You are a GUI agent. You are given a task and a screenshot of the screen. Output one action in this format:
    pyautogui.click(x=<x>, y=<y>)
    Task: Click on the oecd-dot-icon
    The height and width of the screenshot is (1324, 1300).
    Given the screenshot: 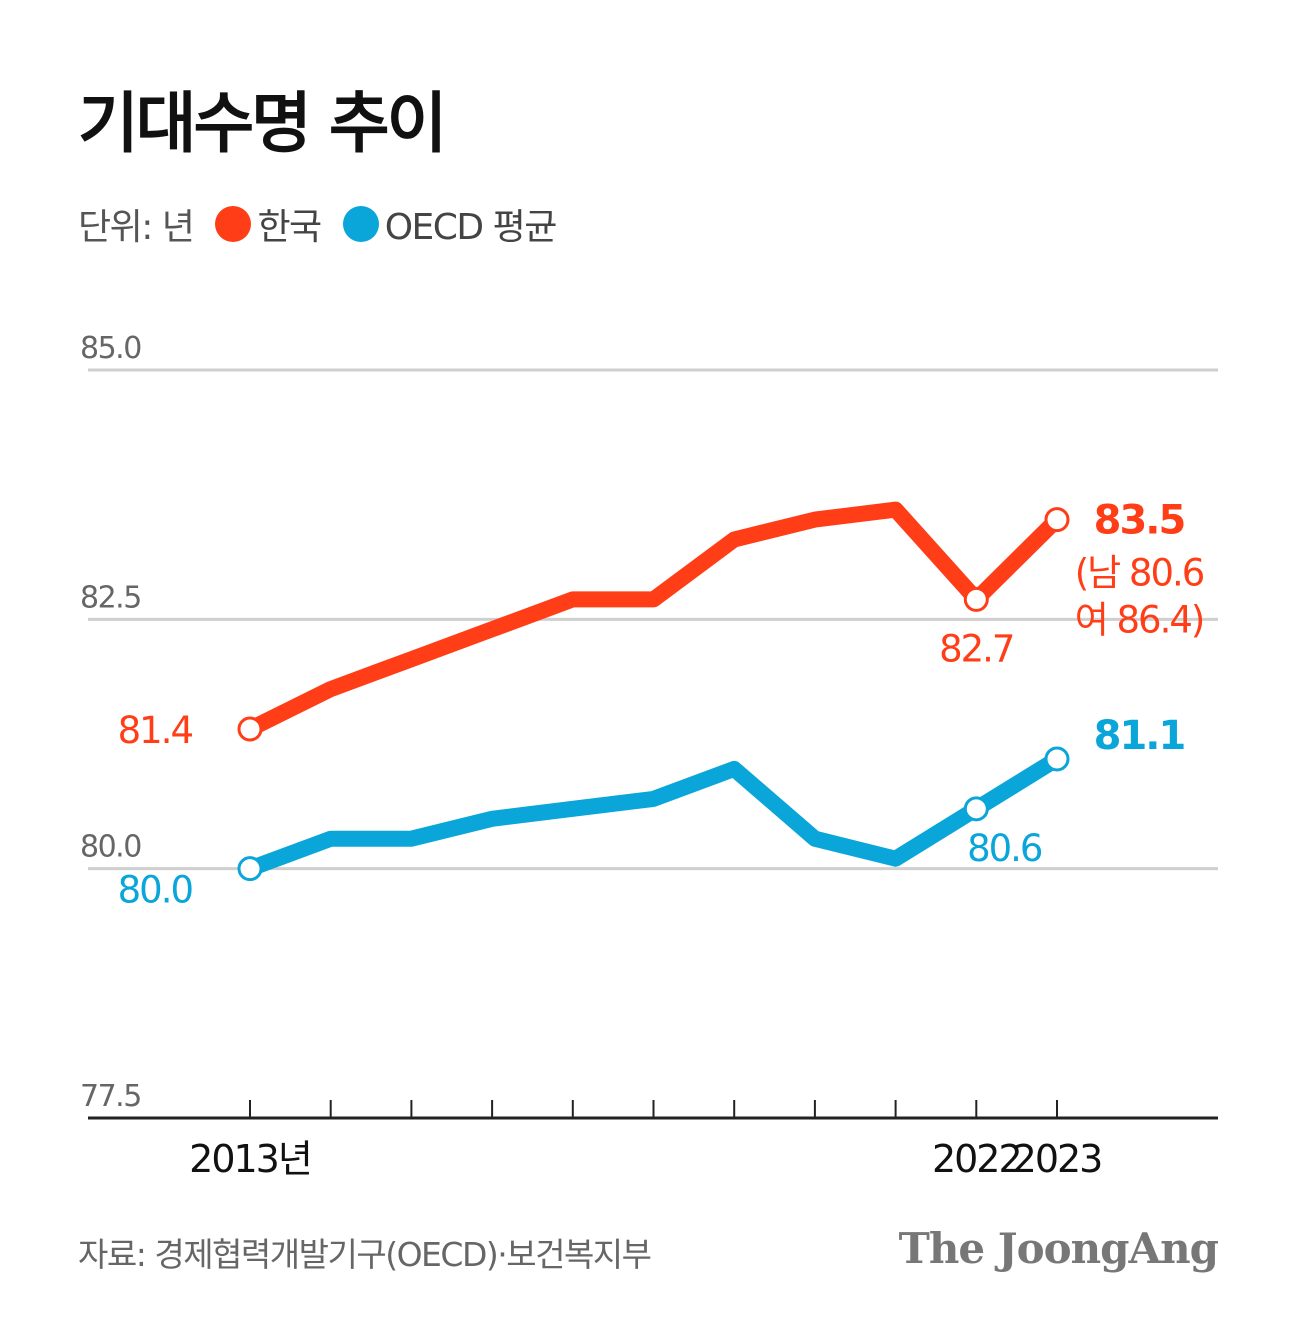 What is the action you would take?
    pyautogui.click(x=360, y=224)
    